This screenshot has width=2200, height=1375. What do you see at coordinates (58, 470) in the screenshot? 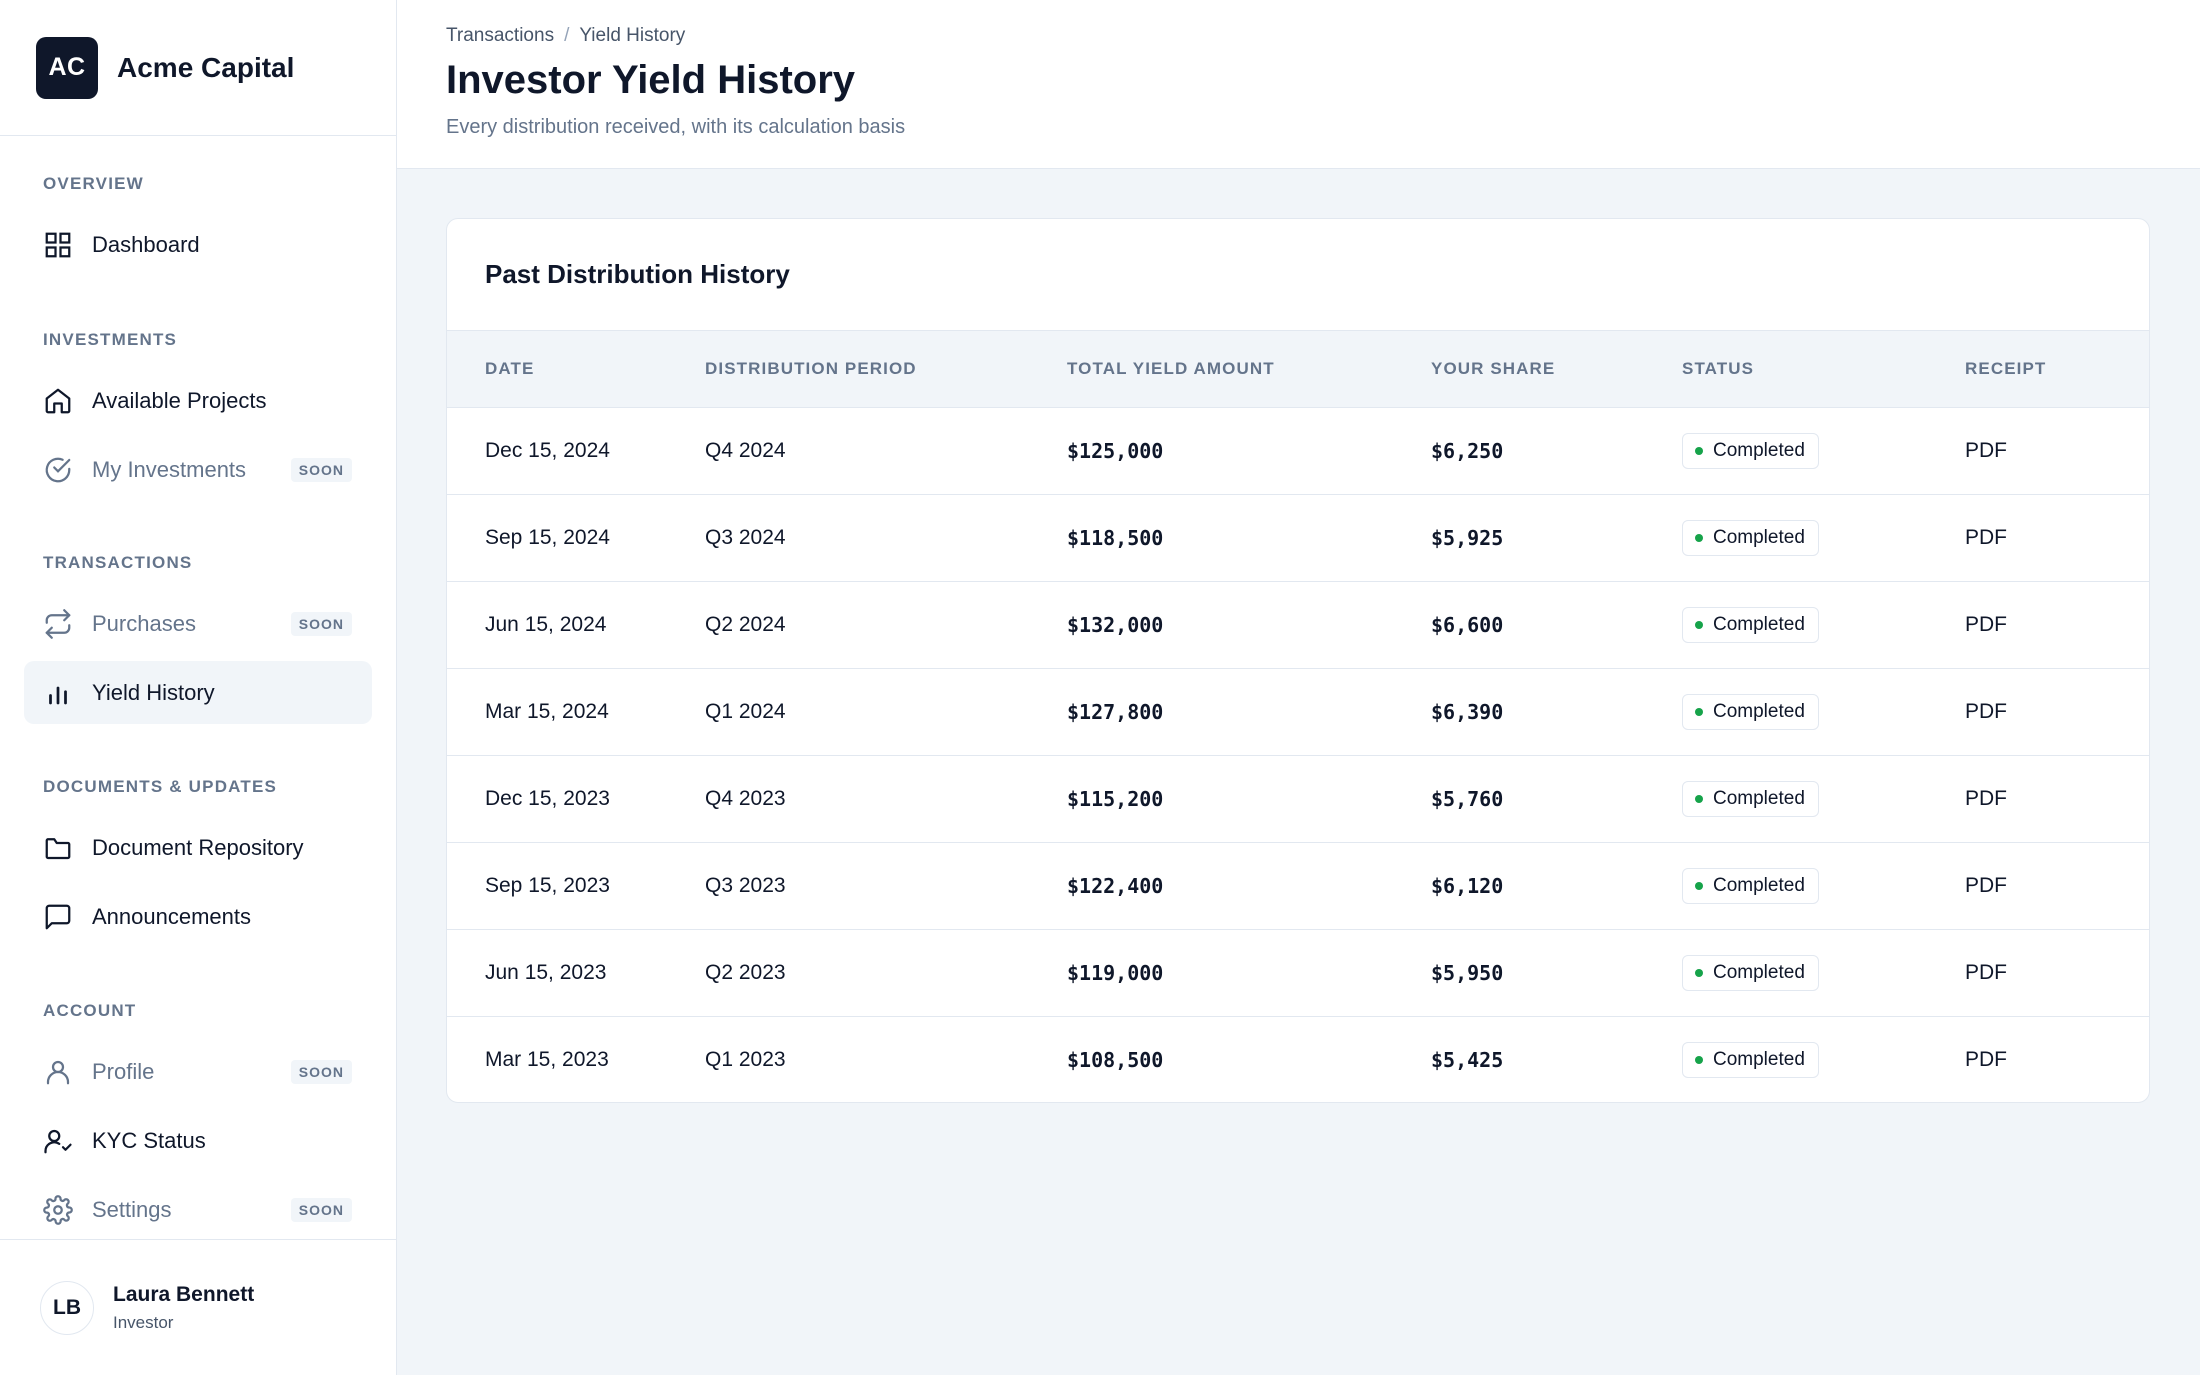
I see `check-circle-icon` at bounding box center [58, 470].